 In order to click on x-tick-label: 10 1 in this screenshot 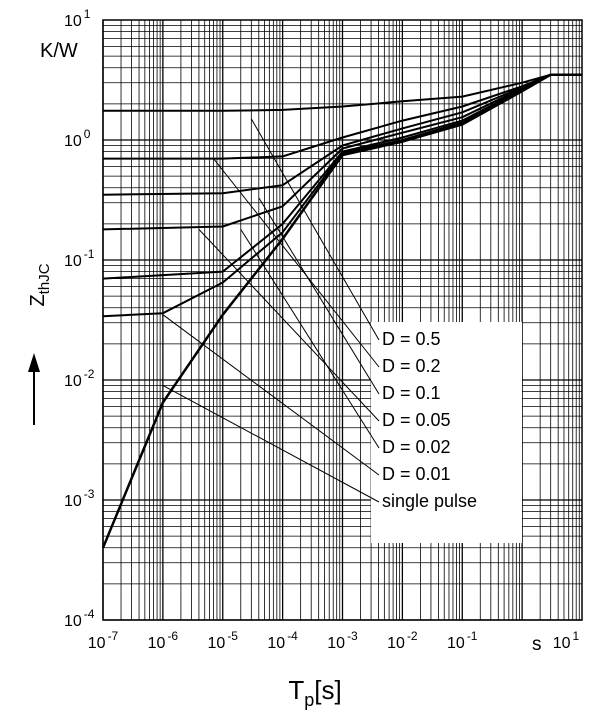, I will do `click(566, 640)`.